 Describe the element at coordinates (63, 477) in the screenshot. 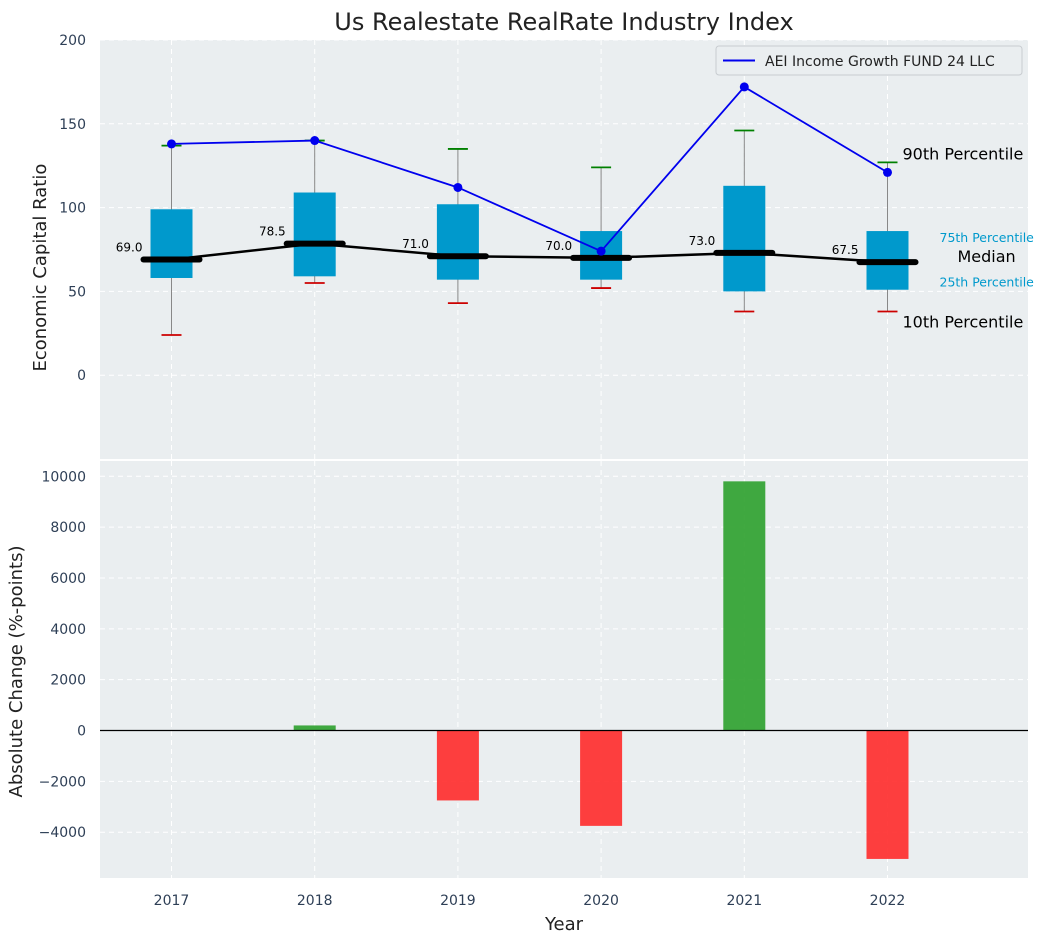

I see `bottom-y-tick-label: 10000` at that location.